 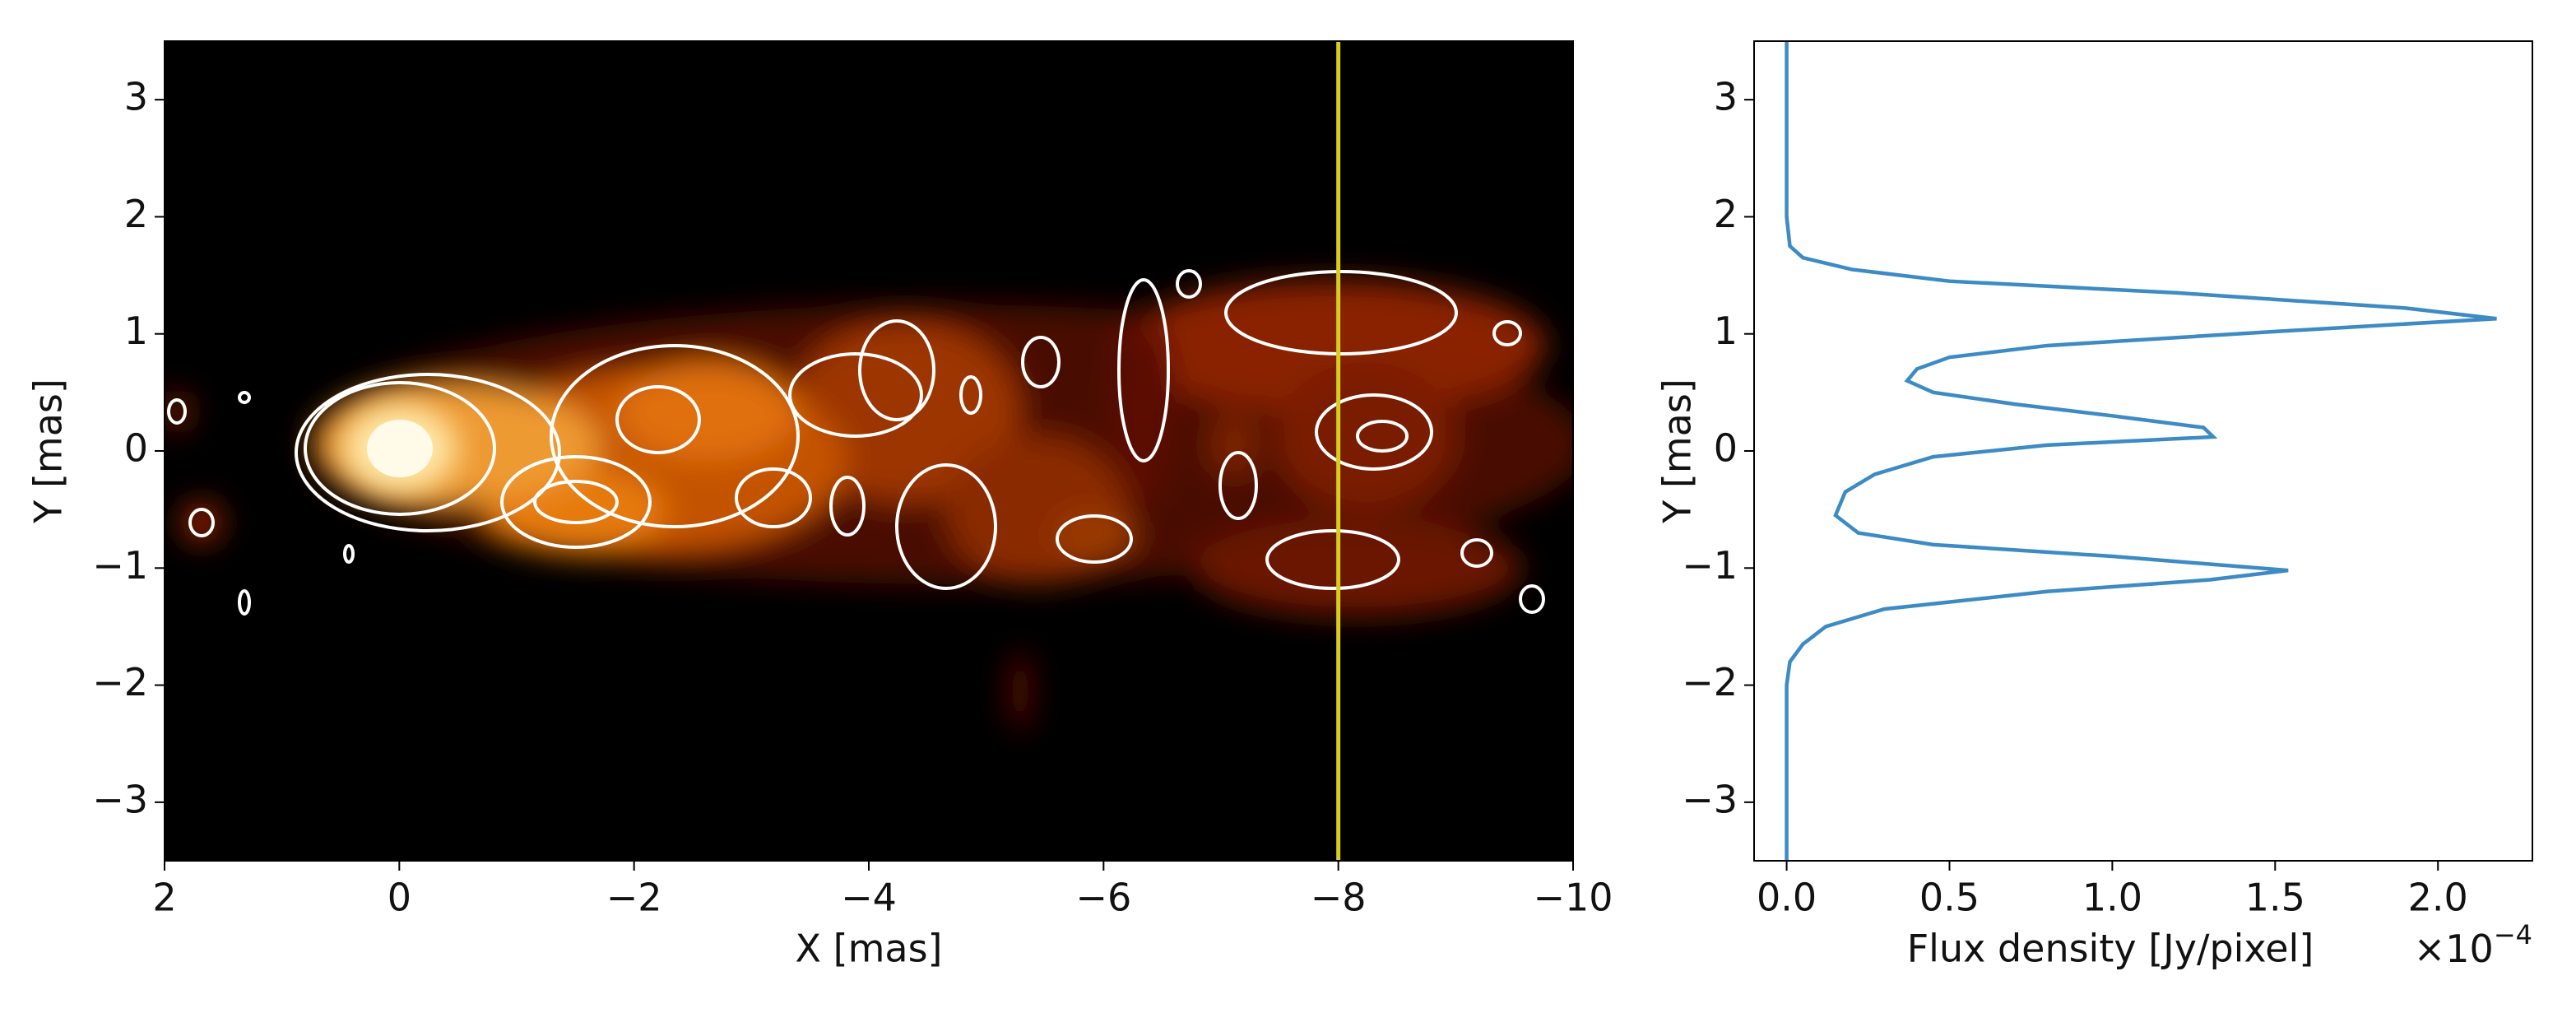 I want to click on x-axis-label: Flux density [Jy/pixel], so click(x=2110, y=949).